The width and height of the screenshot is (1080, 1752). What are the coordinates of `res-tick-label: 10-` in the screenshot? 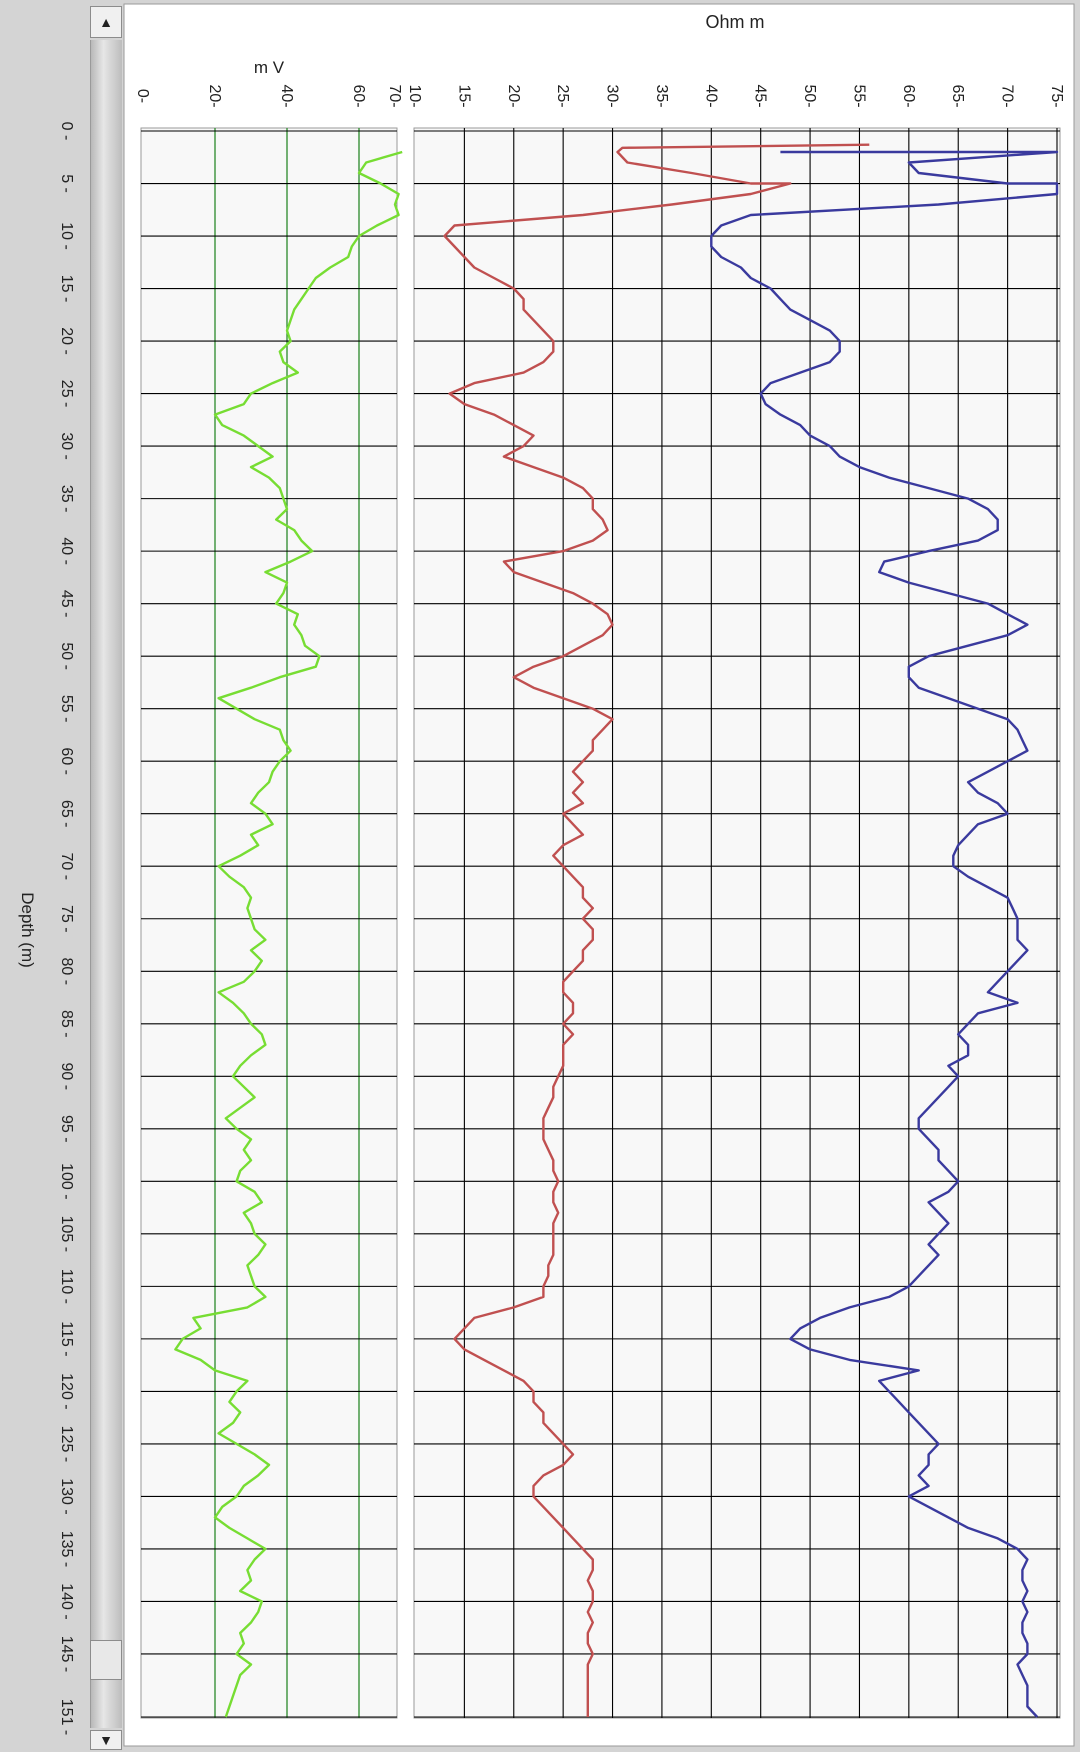 It's located at (414, 95).